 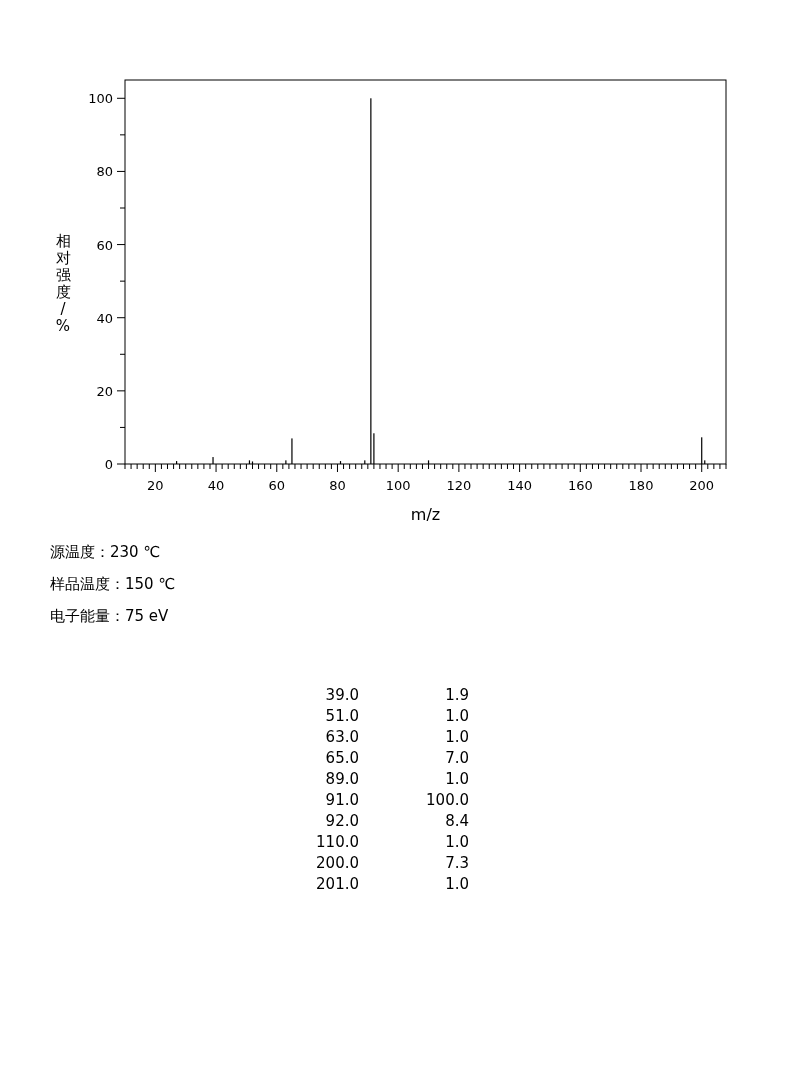 I want to click on text: 92.0 8.4, so click(x=397, y=821).